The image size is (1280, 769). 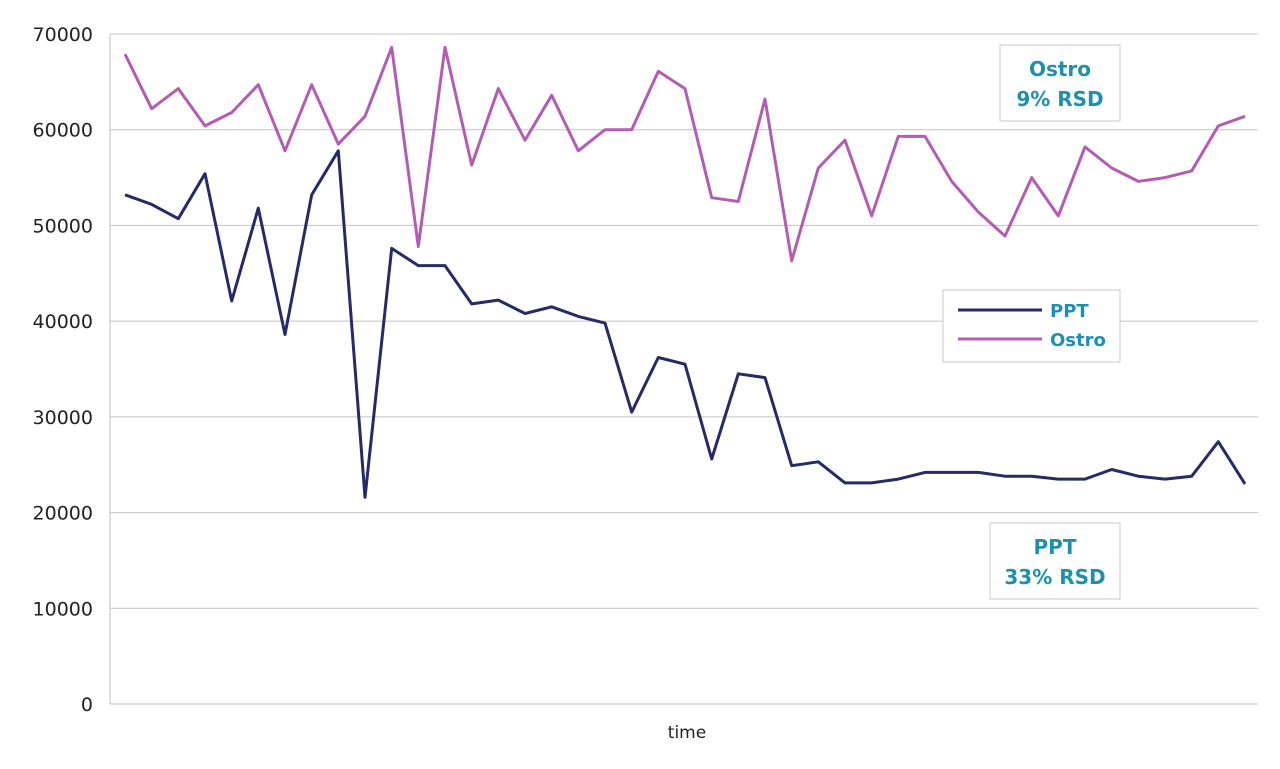 I want to click on annotation-ostro: Ostro 9% RSD, so click(x=1060, y=83).